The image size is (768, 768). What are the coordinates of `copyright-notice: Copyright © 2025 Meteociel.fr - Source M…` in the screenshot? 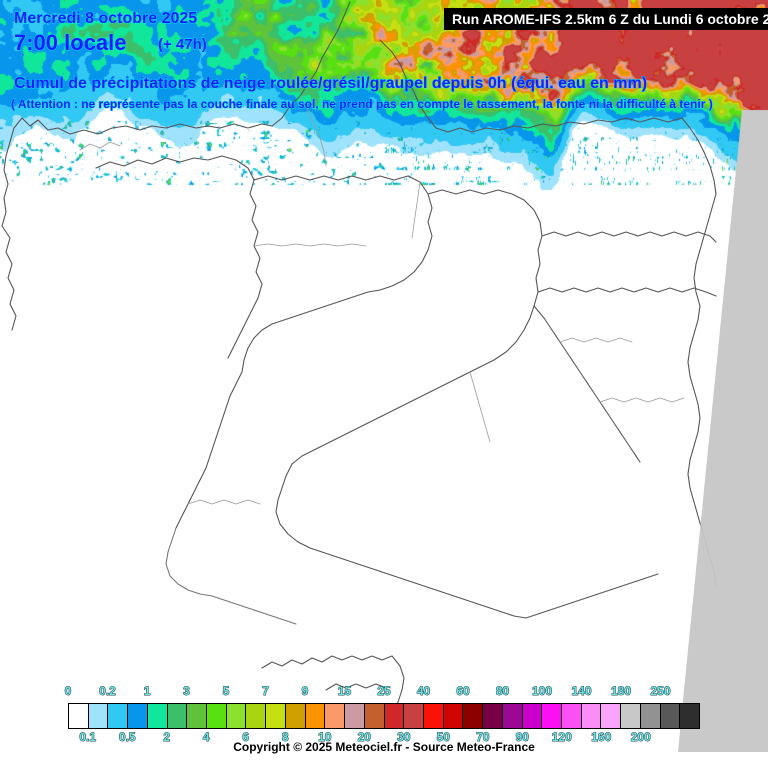 It's located at (384, 747).